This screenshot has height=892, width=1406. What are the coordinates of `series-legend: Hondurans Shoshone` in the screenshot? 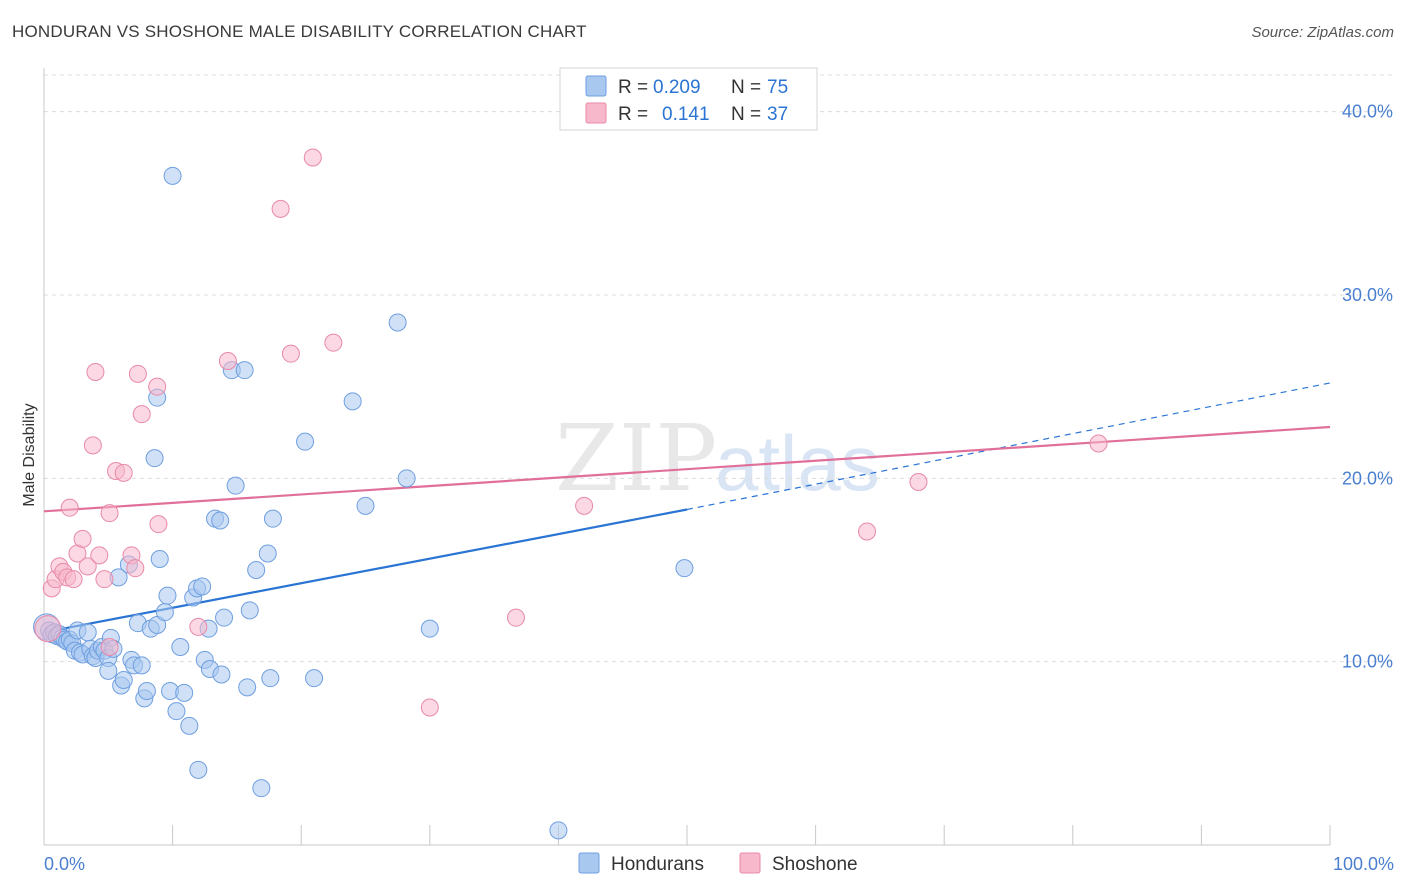 It's located at (718, 863).